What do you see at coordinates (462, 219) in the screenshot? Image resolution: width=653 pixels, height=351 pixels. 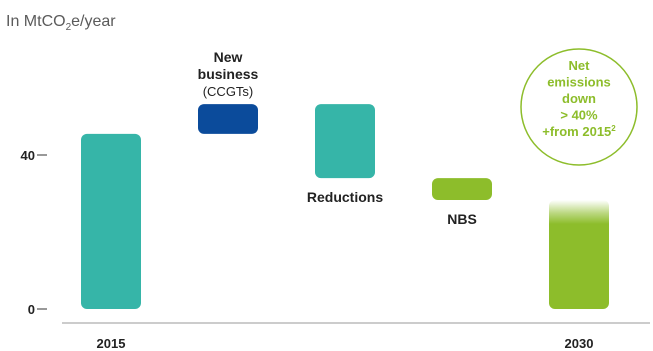 I see `bar-annotation: NBS` at bounding box center [462, 219].